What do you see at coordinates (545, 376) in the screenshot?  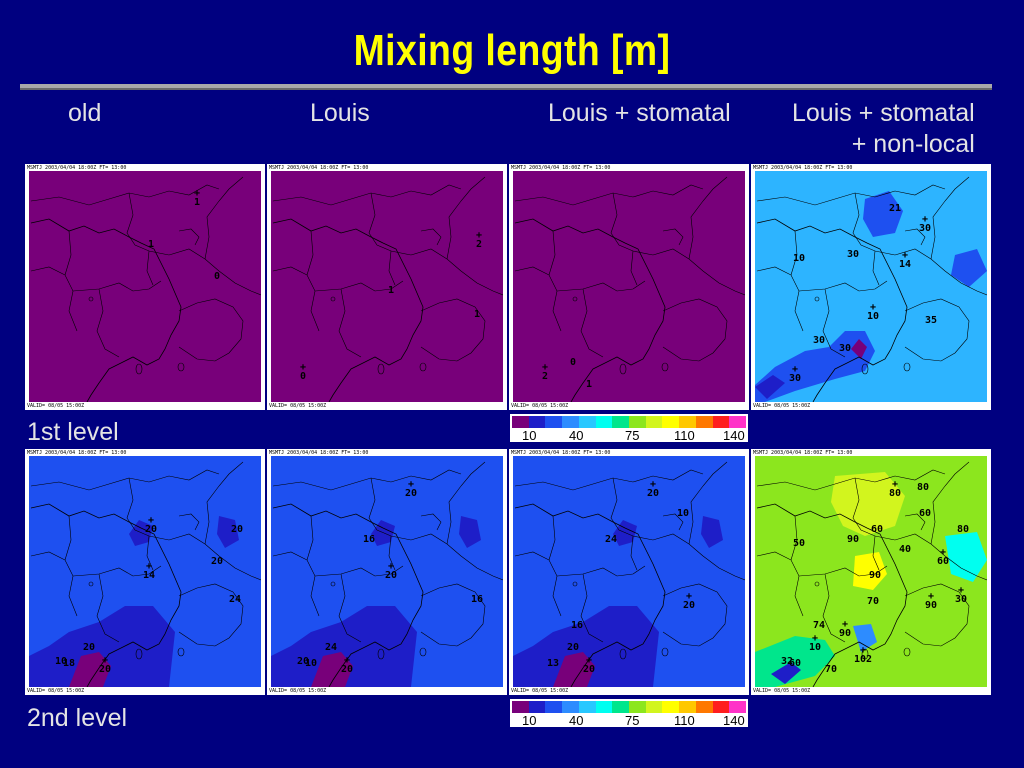 I see `field-value-label: 2` at bounding box center [545, 376].